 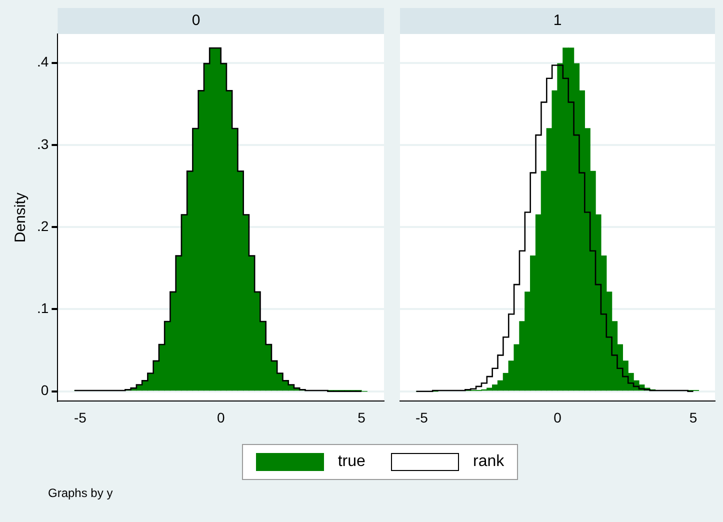 I want to click on chart-title: 1, so click(x=557, y=21).